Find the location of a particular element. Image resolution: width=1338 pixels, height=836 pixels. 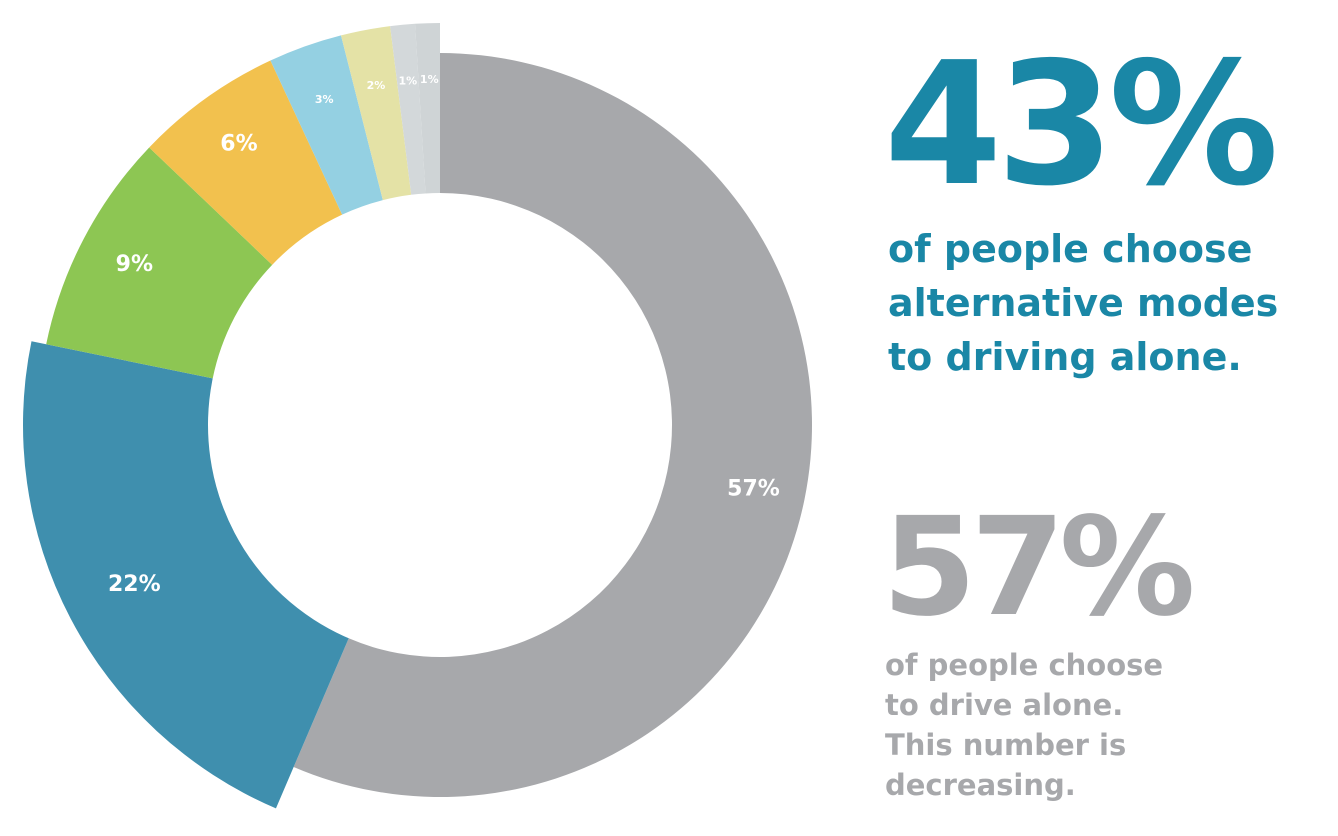

alternative-line-2: alternative modes is located at coordinates (1083, 303).